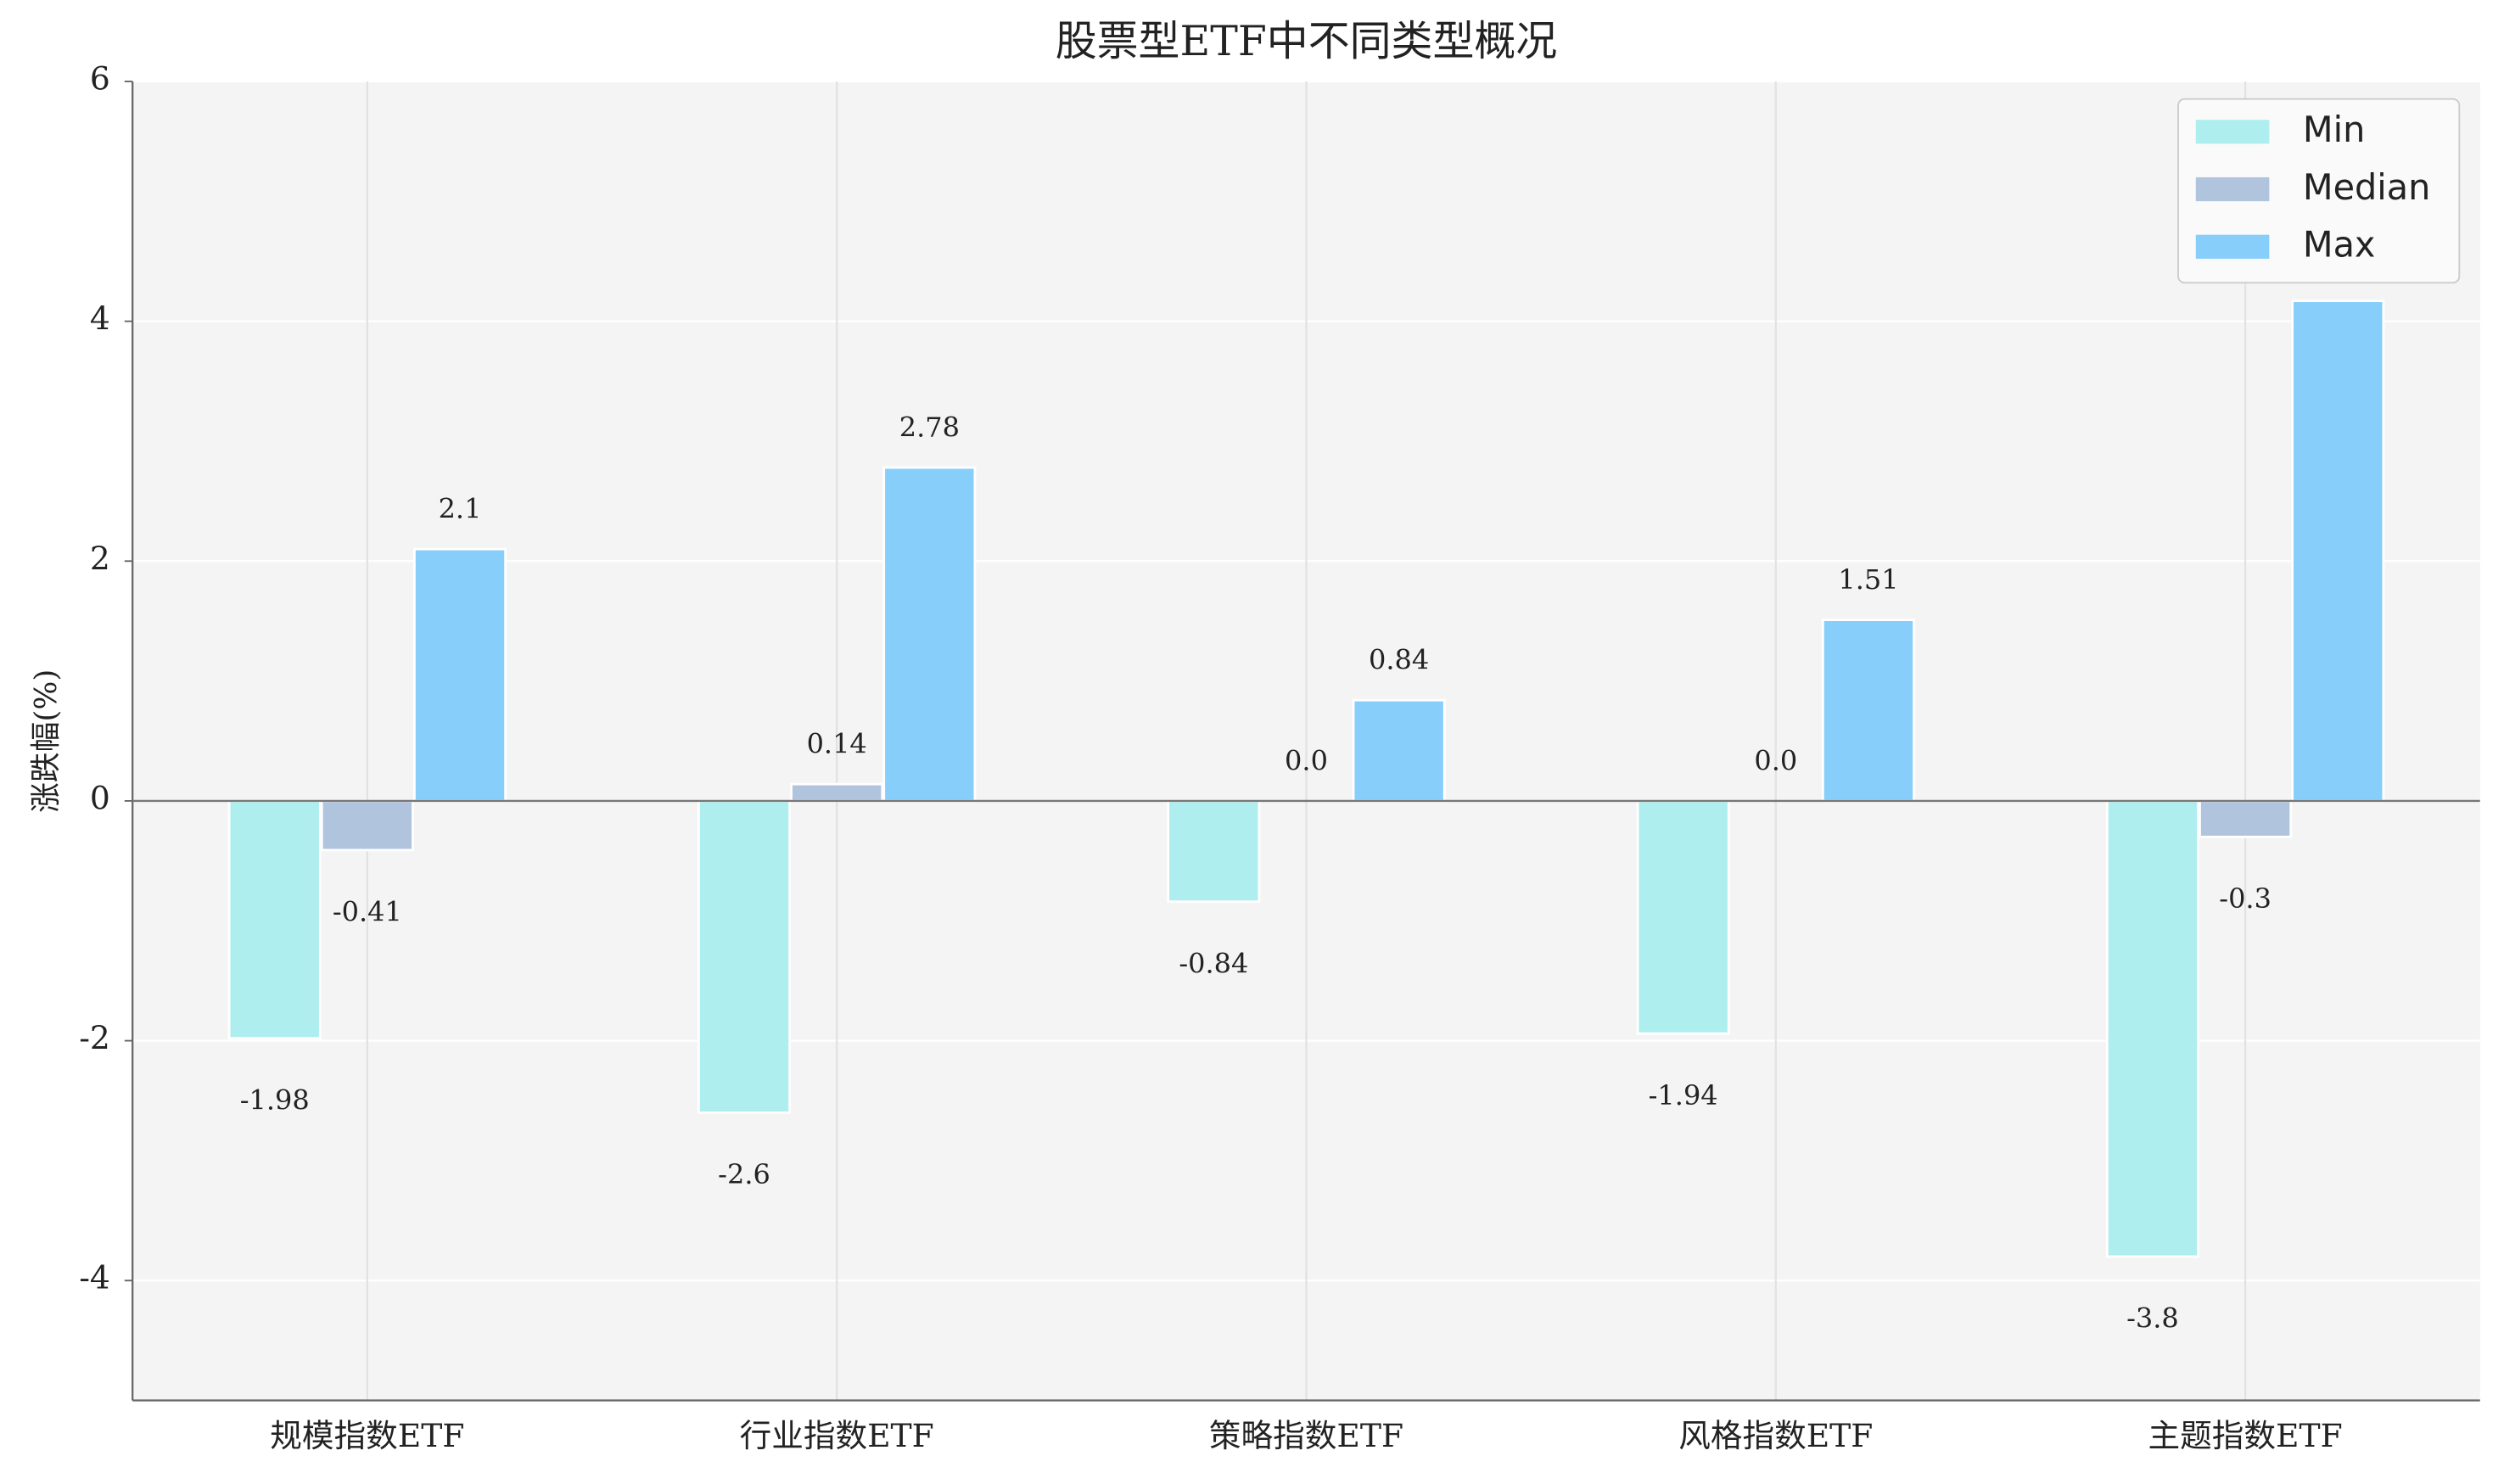  What do you see at coordinates (1307, 41) in the screenshot?
I see `chart-title: 股票型ETF中不同类型概况` at bounding box center [1307, 41].